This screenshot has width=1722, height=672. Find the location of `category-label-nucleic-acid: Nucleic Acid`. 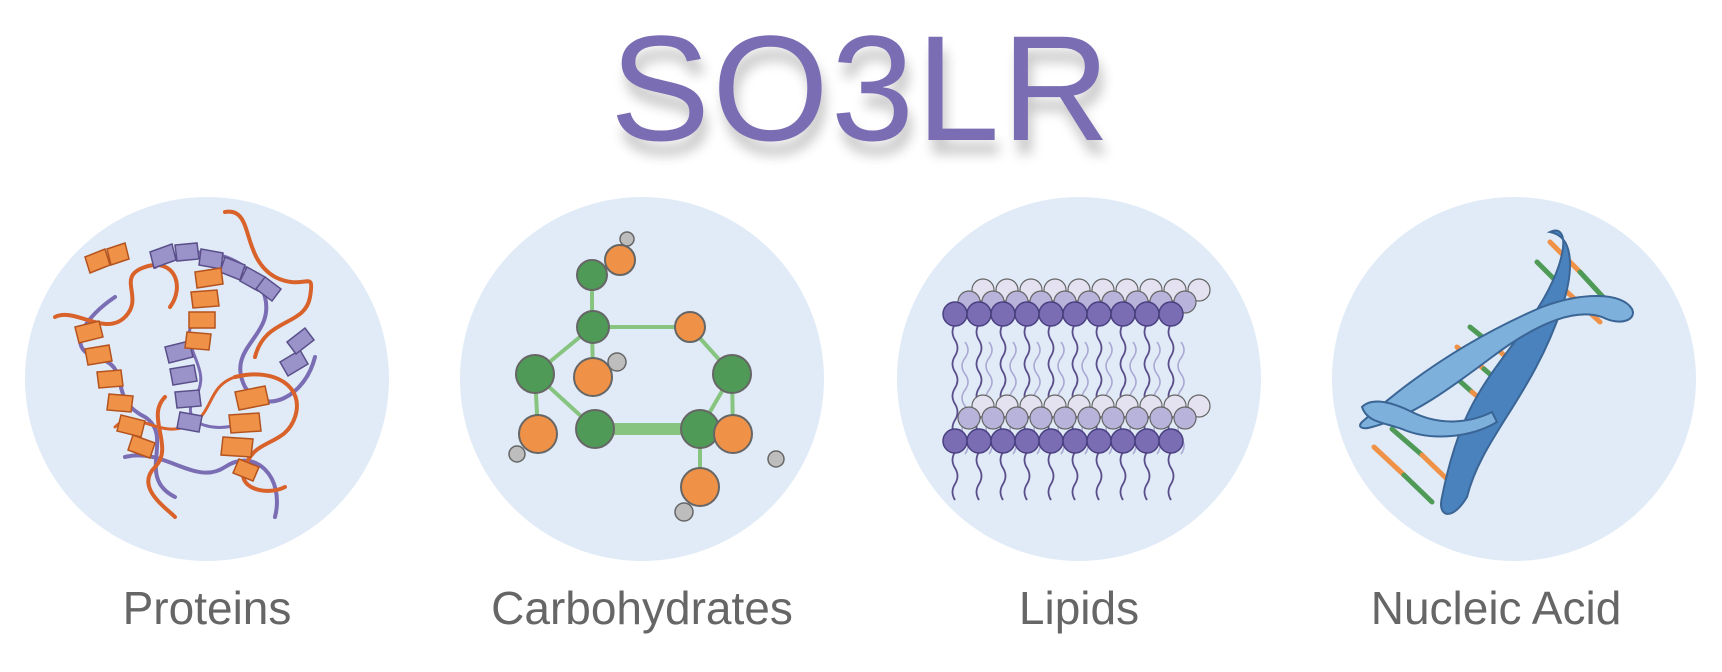

category-label-nucleic-acid: Nucleic Acid is located at coordinates (1496, 608).